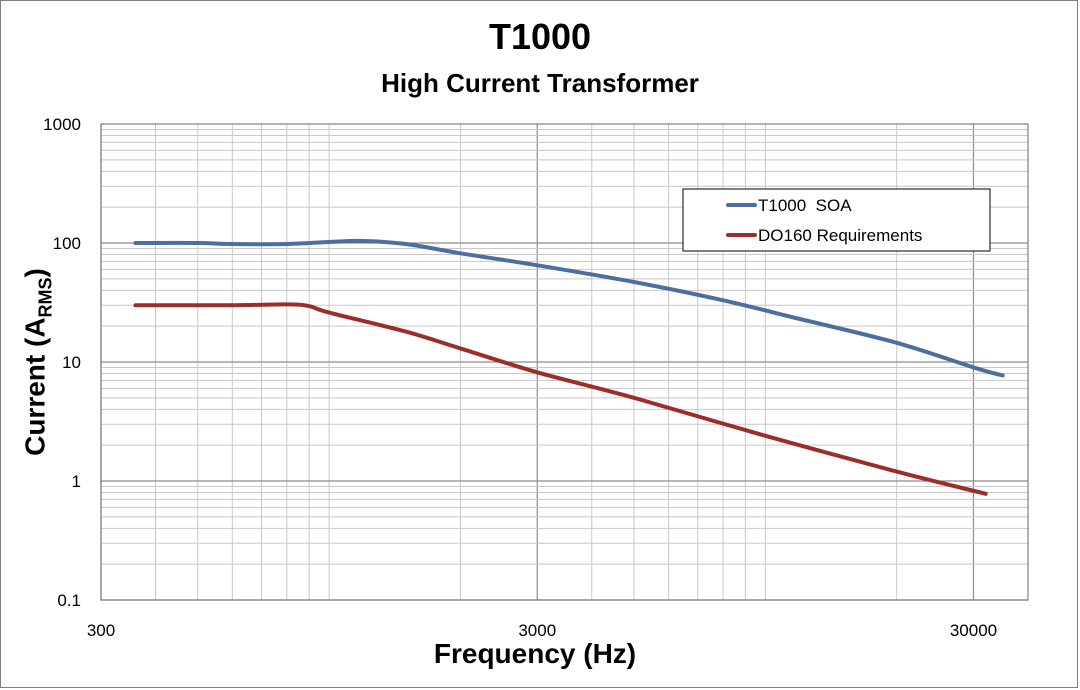 The height and width of the screenshot is (690, 1080). Describe the element at coordinates (540, 83) in the screenshot. I see `chart-subtitle: High Current Transformer` at that location.